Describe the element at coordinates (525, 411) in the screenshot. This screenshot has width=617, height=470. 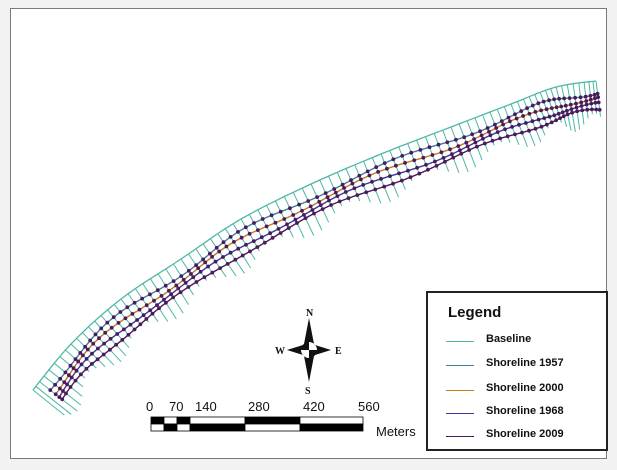
I see `legend-item-label: Shoreline 1968` at that location.